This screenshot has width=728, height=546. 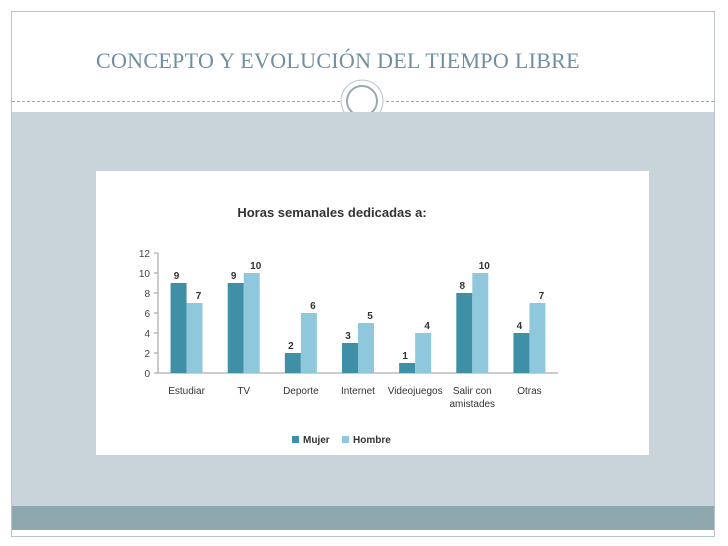 What do you see at coordinates (550, 101) in the screenshot?
I see `title-divider-right` at bounding box center [550, 101].